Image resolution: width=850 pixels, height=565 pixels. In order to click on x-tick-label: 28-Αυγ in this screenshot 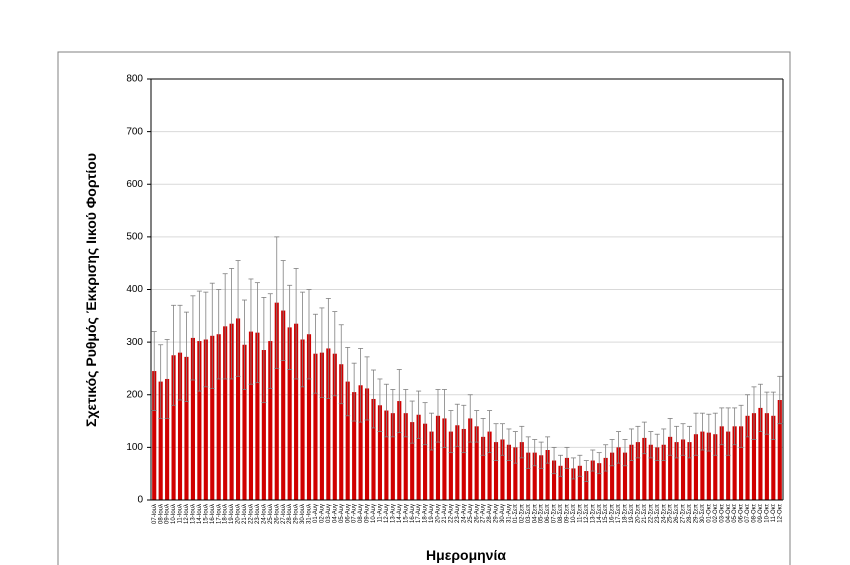, I will do `click(490, 513)`.